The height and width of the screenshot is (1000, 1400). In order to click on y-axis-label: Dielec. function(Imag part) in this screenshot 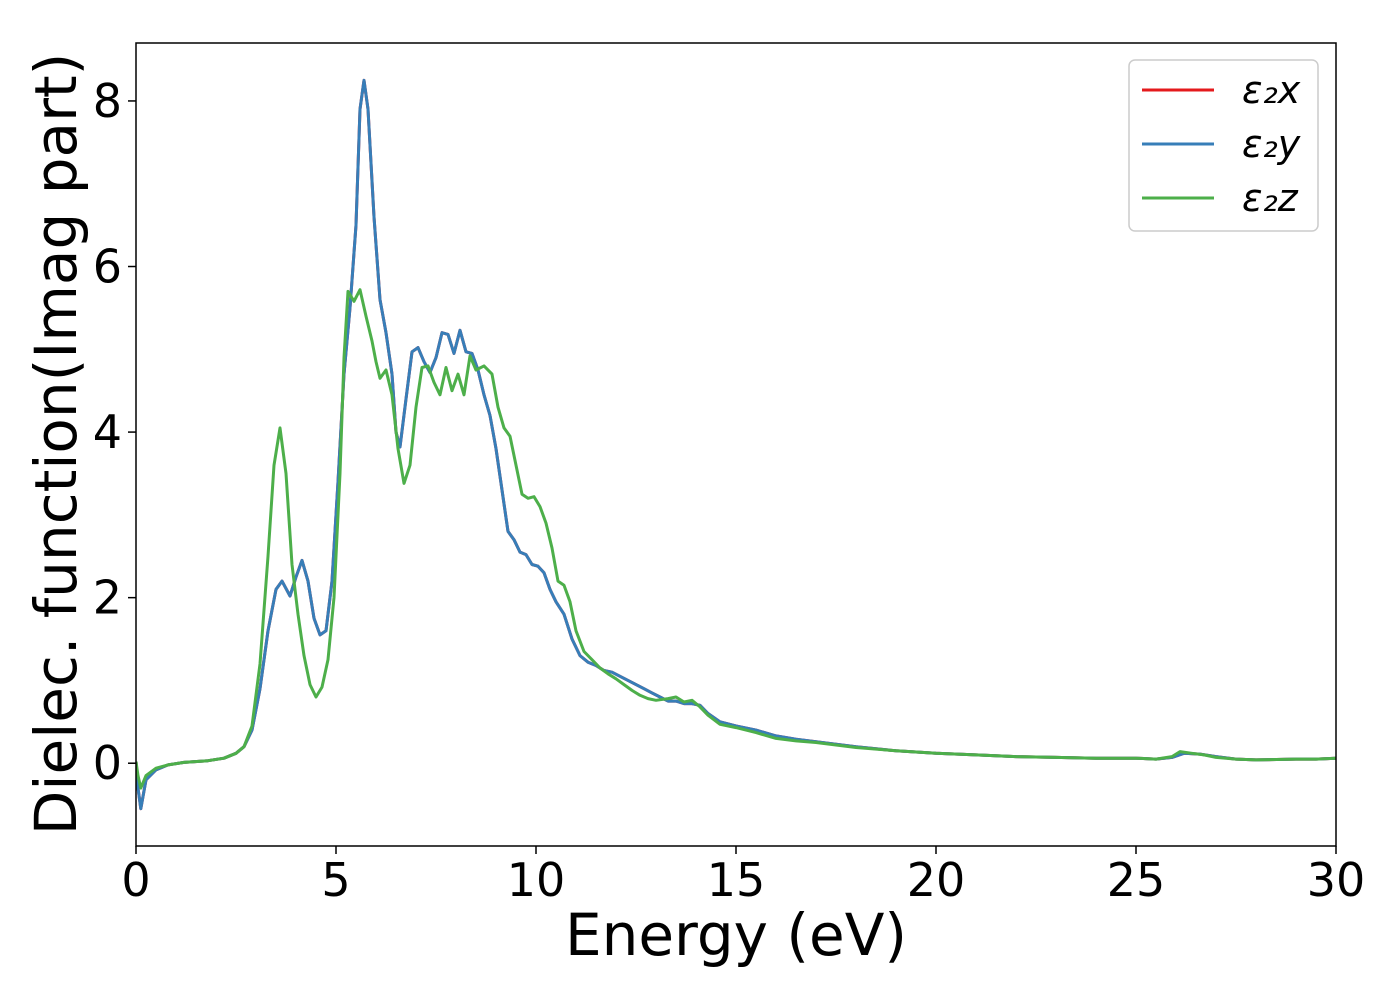, I will do `click(56, 444)`.